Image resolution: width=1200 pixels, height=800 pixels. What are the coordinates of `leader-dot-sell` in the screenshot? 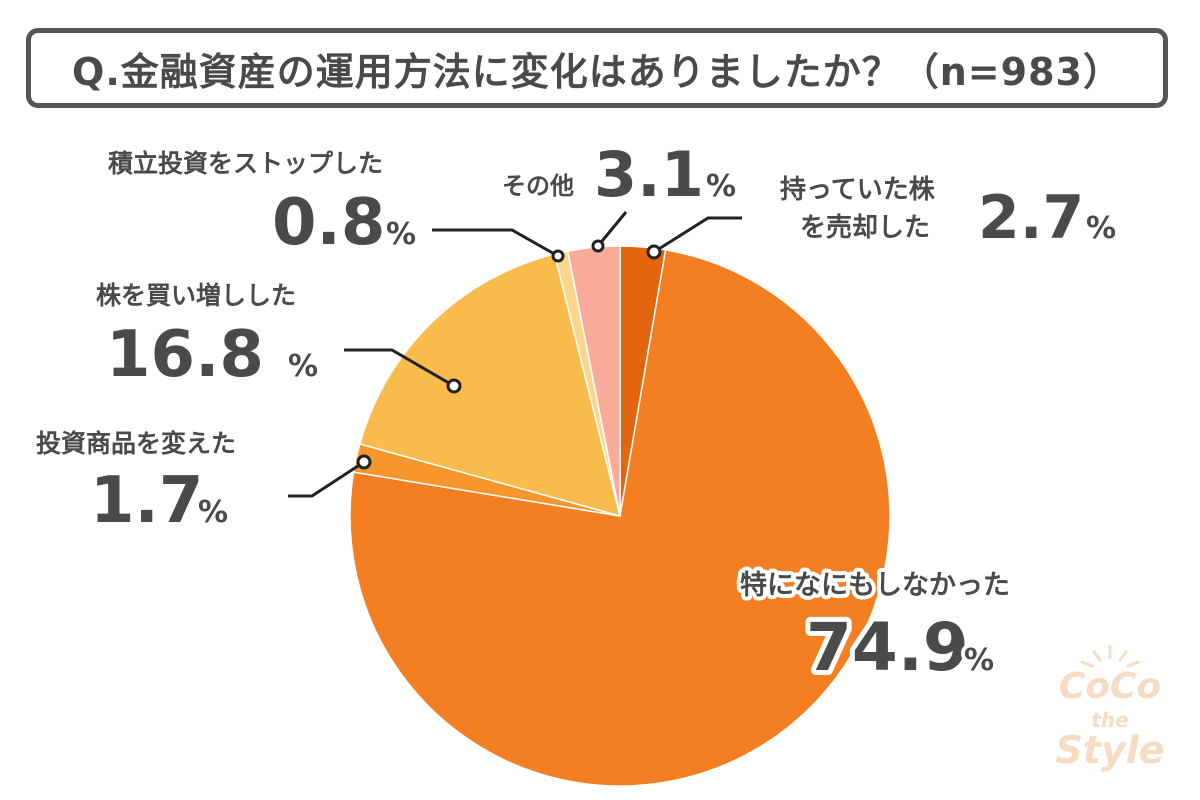 It's located at (654, 252).